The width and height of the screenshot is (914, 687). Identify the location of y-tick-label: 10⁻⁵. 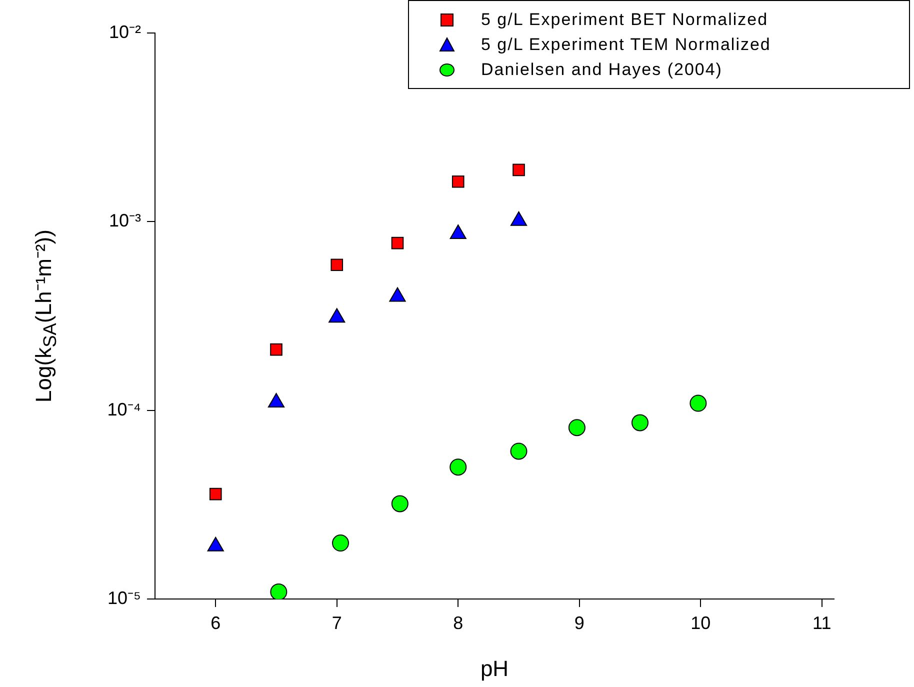
(124, 598).